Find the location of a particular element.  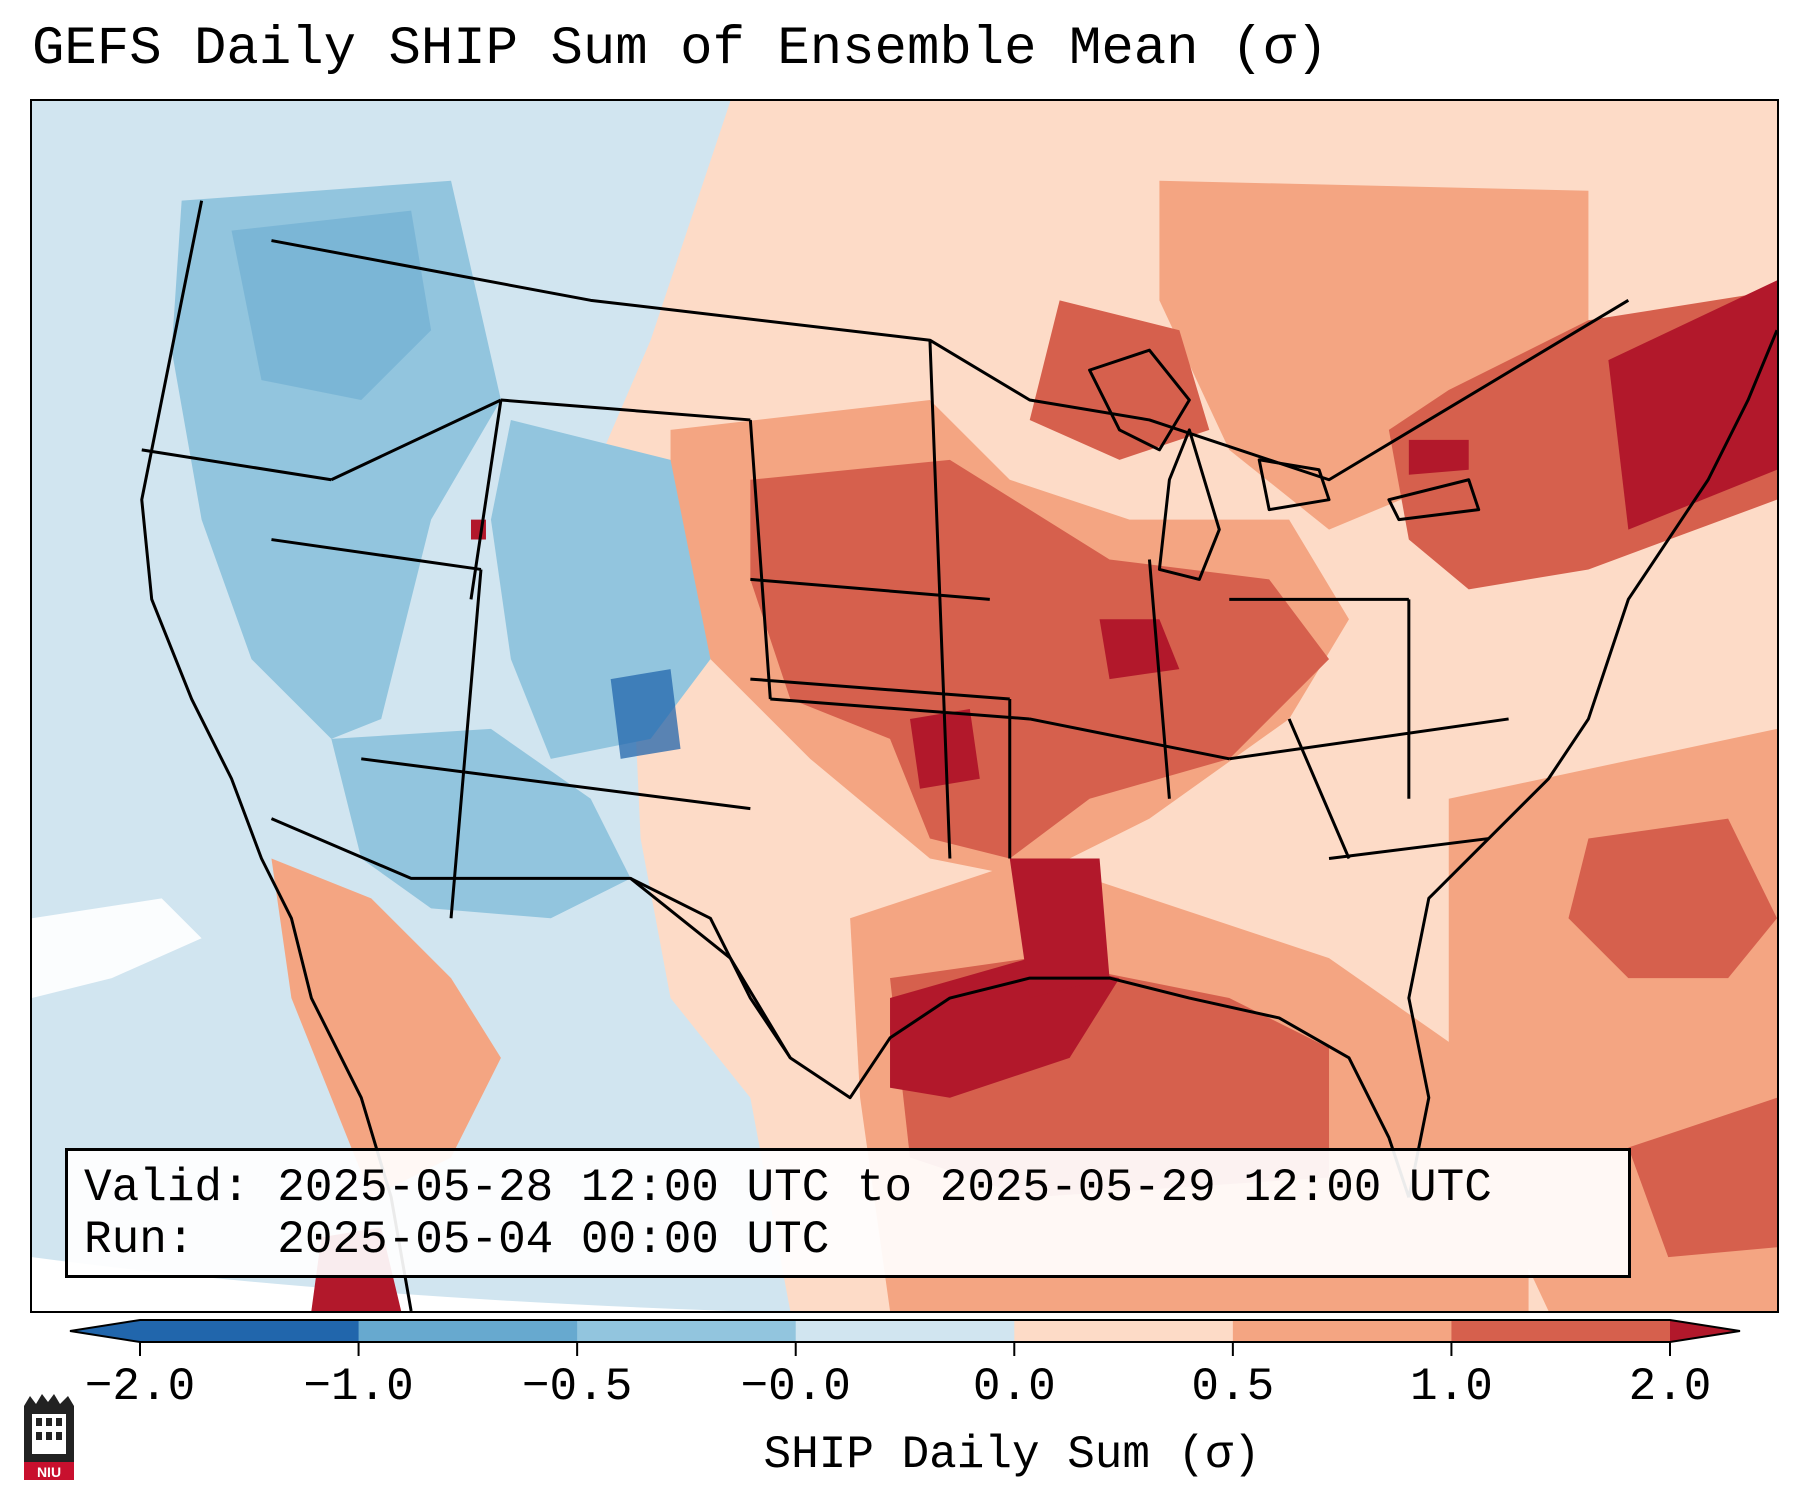

colorbar-extend-min is located at coordinates (105, 1331).